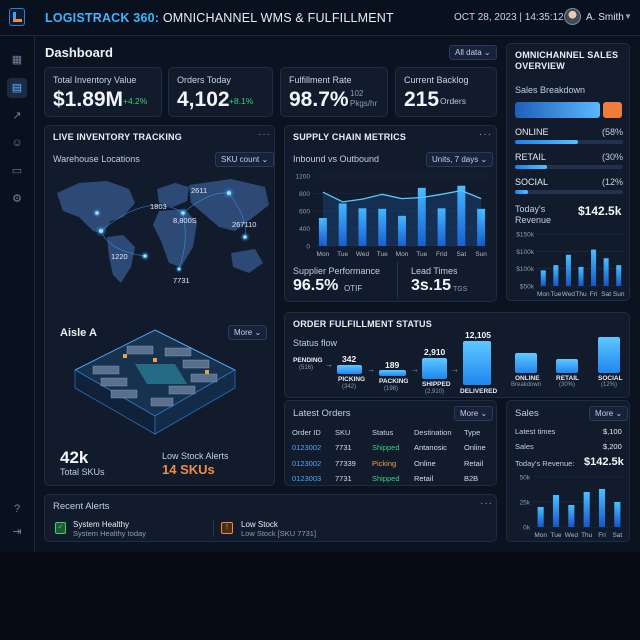 This screenshot has height=640, width=640. Describe the element at coordinates (155, 382) in the screenshot. I see `warehouse-3d-view` at that location.